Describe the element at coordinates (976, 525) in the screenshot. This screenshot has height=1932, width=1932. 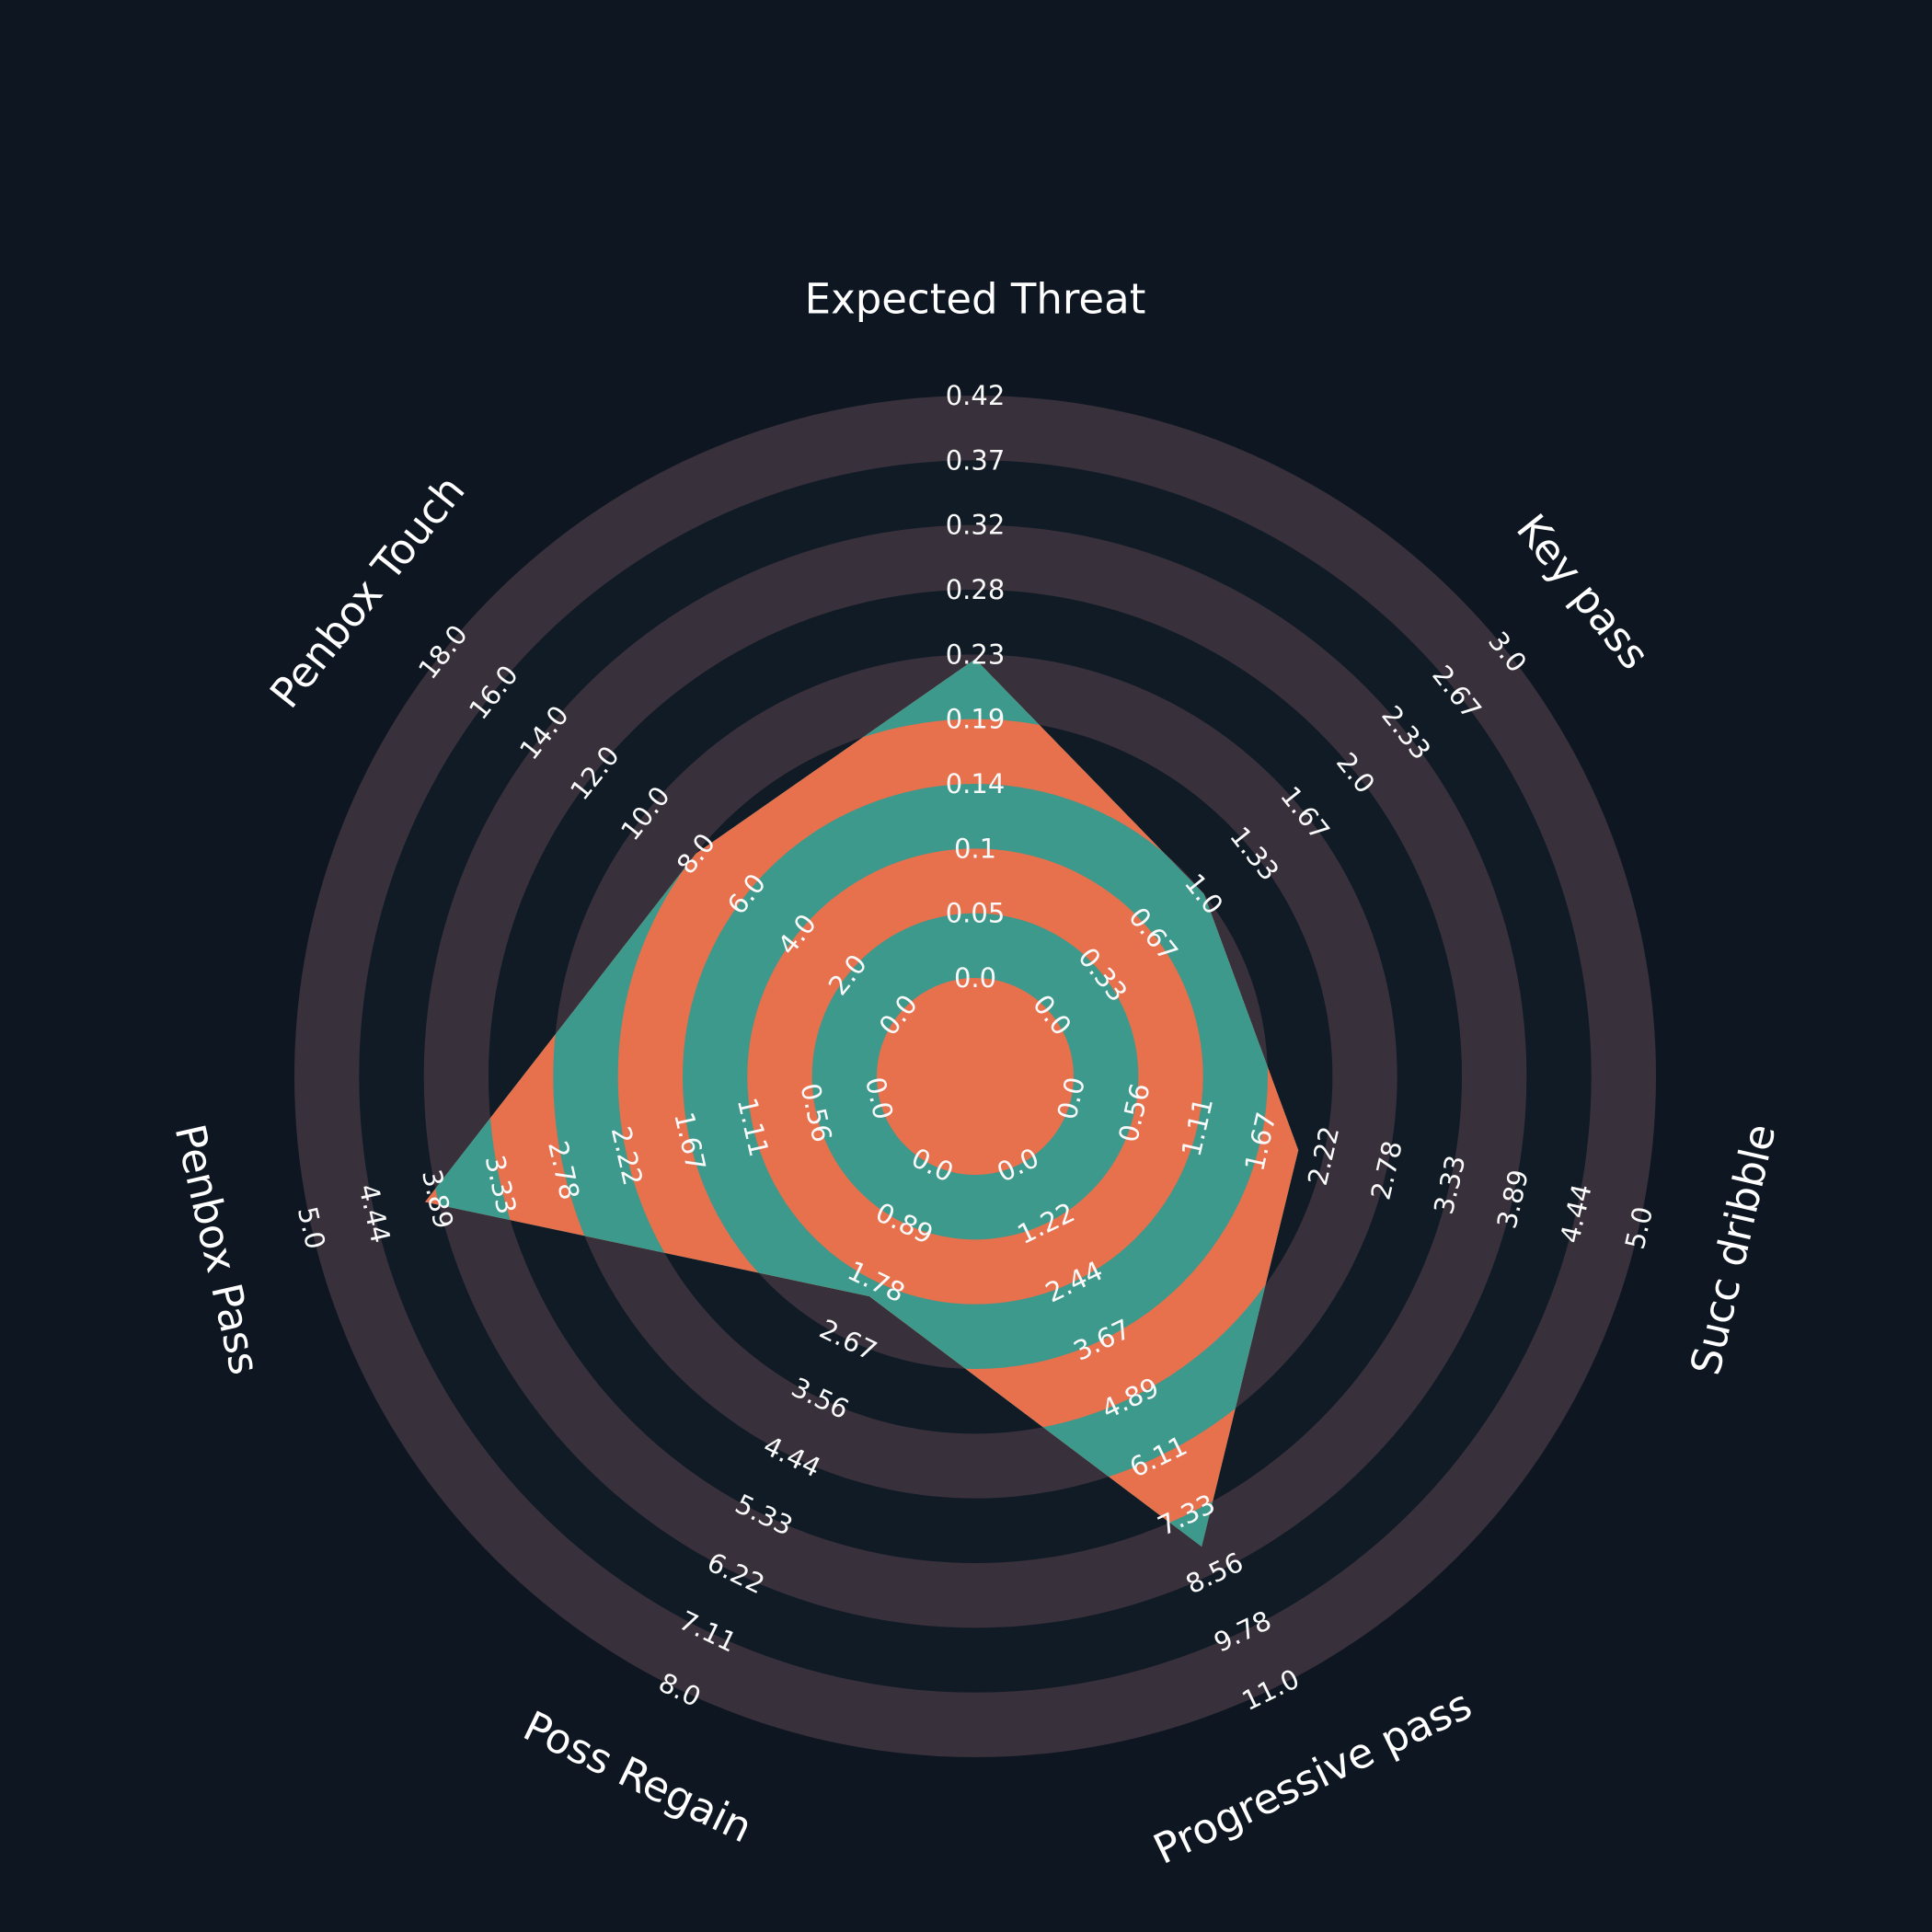
I see `tick-label: 0.32` at that location.